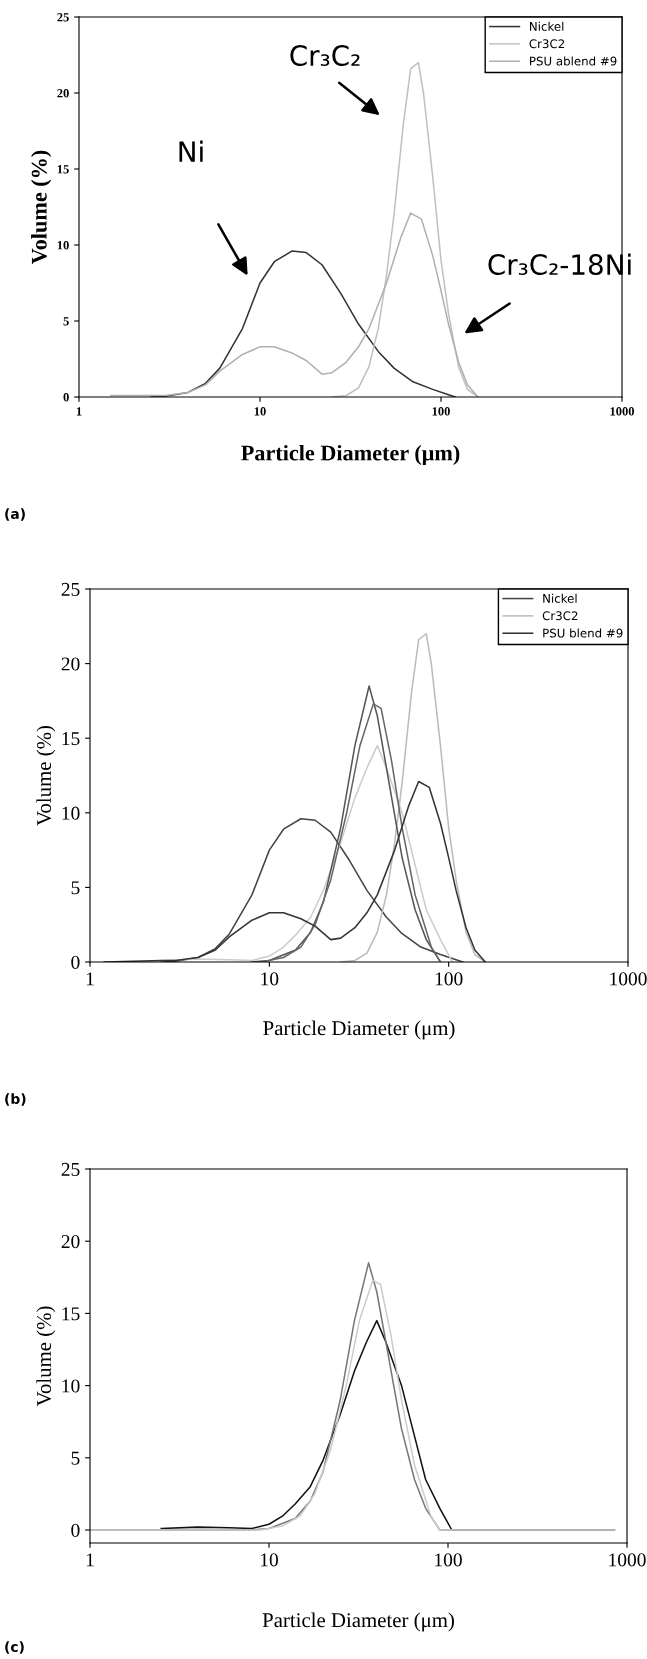 This screenshot has width=647, height=1659. I want to click on annotation: Cr₃C₂, so click(325, 56).